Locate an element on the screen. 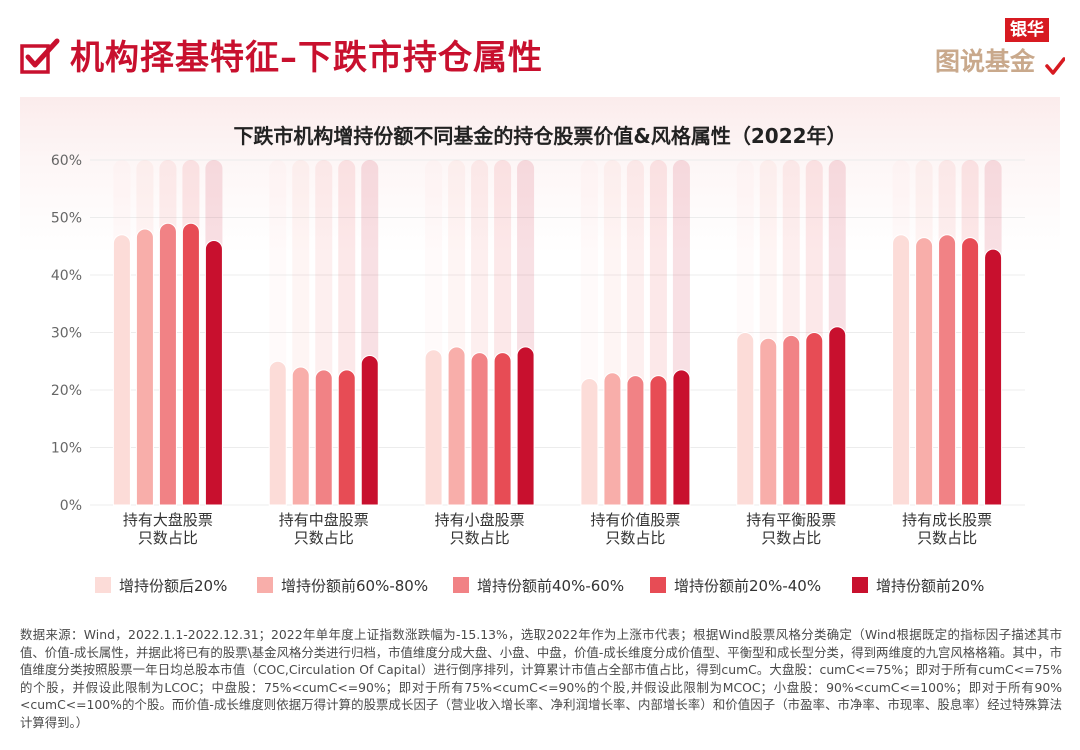 The height and width of the screenshot is (750, 1080). y-tick-label: 40% is located at coordinates (66, 276).